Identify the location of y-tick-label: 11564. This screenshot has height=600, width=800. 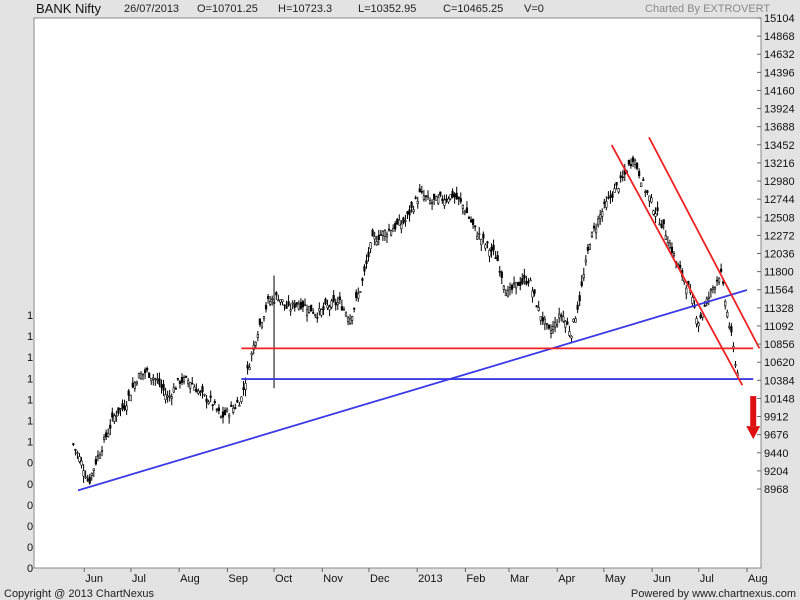
(779, 291).